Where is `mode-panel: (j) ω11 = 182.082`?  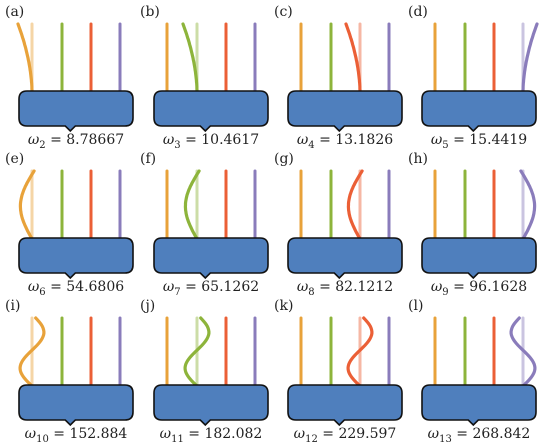 mode-panel: (j) ω11 = 182.082 is located at coordinates (204, 371).